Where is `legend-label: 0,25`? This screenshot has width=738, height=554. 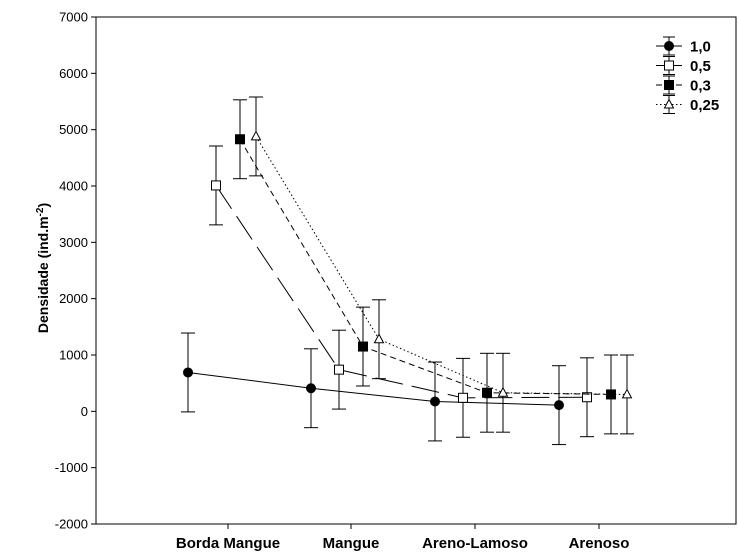 legend-label: 0,25 is located at coordinates (704, 105).